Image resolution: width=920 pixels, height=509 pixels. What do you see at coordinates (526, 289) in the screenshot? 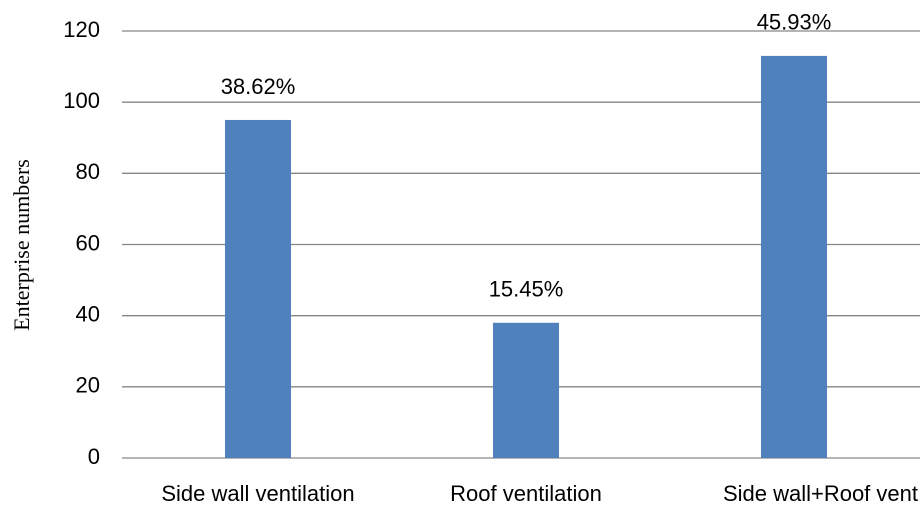
I see `annotation: 15.45%` at bounding box center [526, 289].